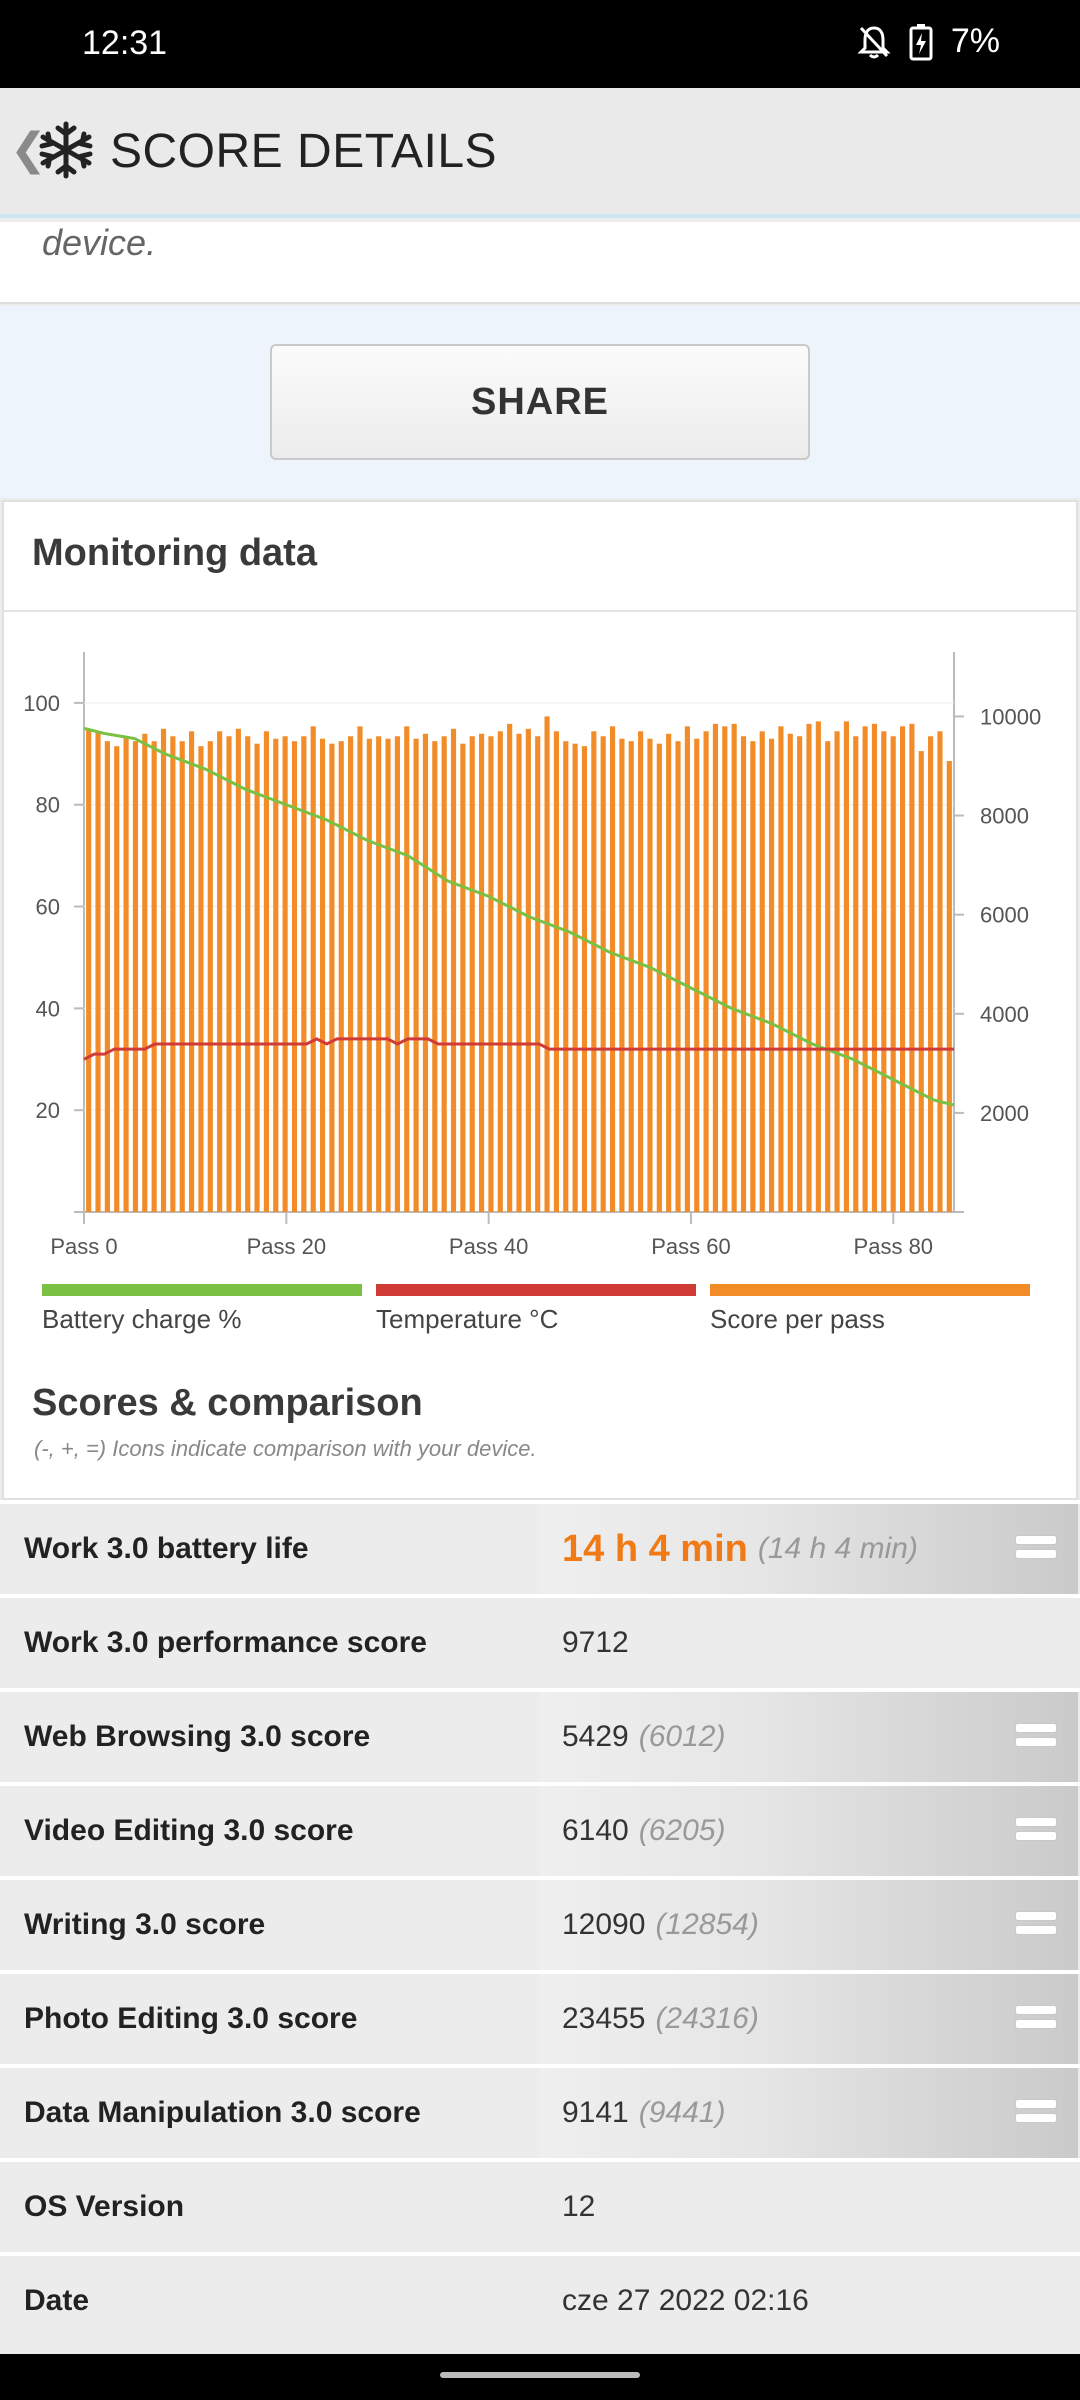 The image size is (1080, 2400). Describe the element at coordinates (874, 41) in the screenshot. I see `notifications-off-icon` at that location.